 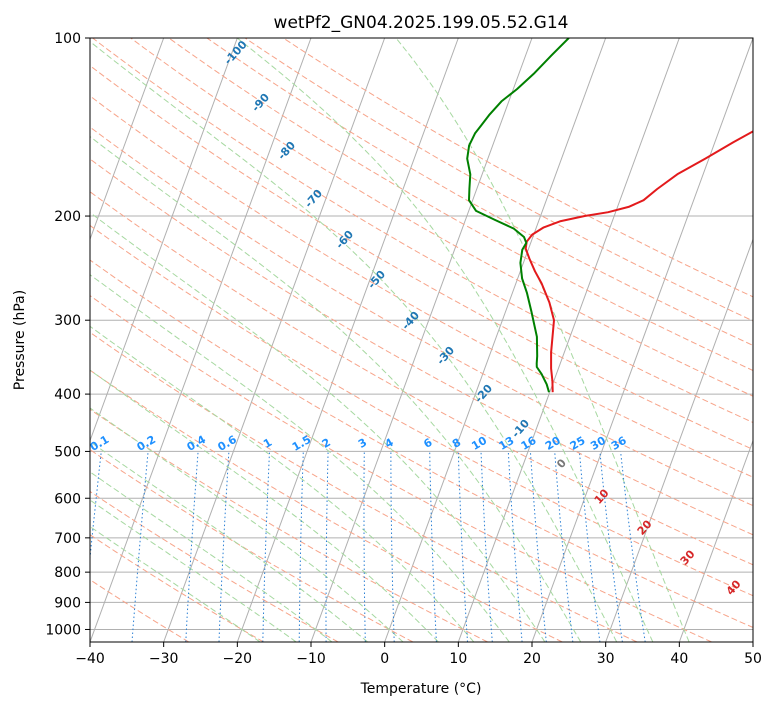 What do you see at coordinates (67, 217) in the screenshot?
I see `y-tick-label: 200` at bounding box center [67, 217].